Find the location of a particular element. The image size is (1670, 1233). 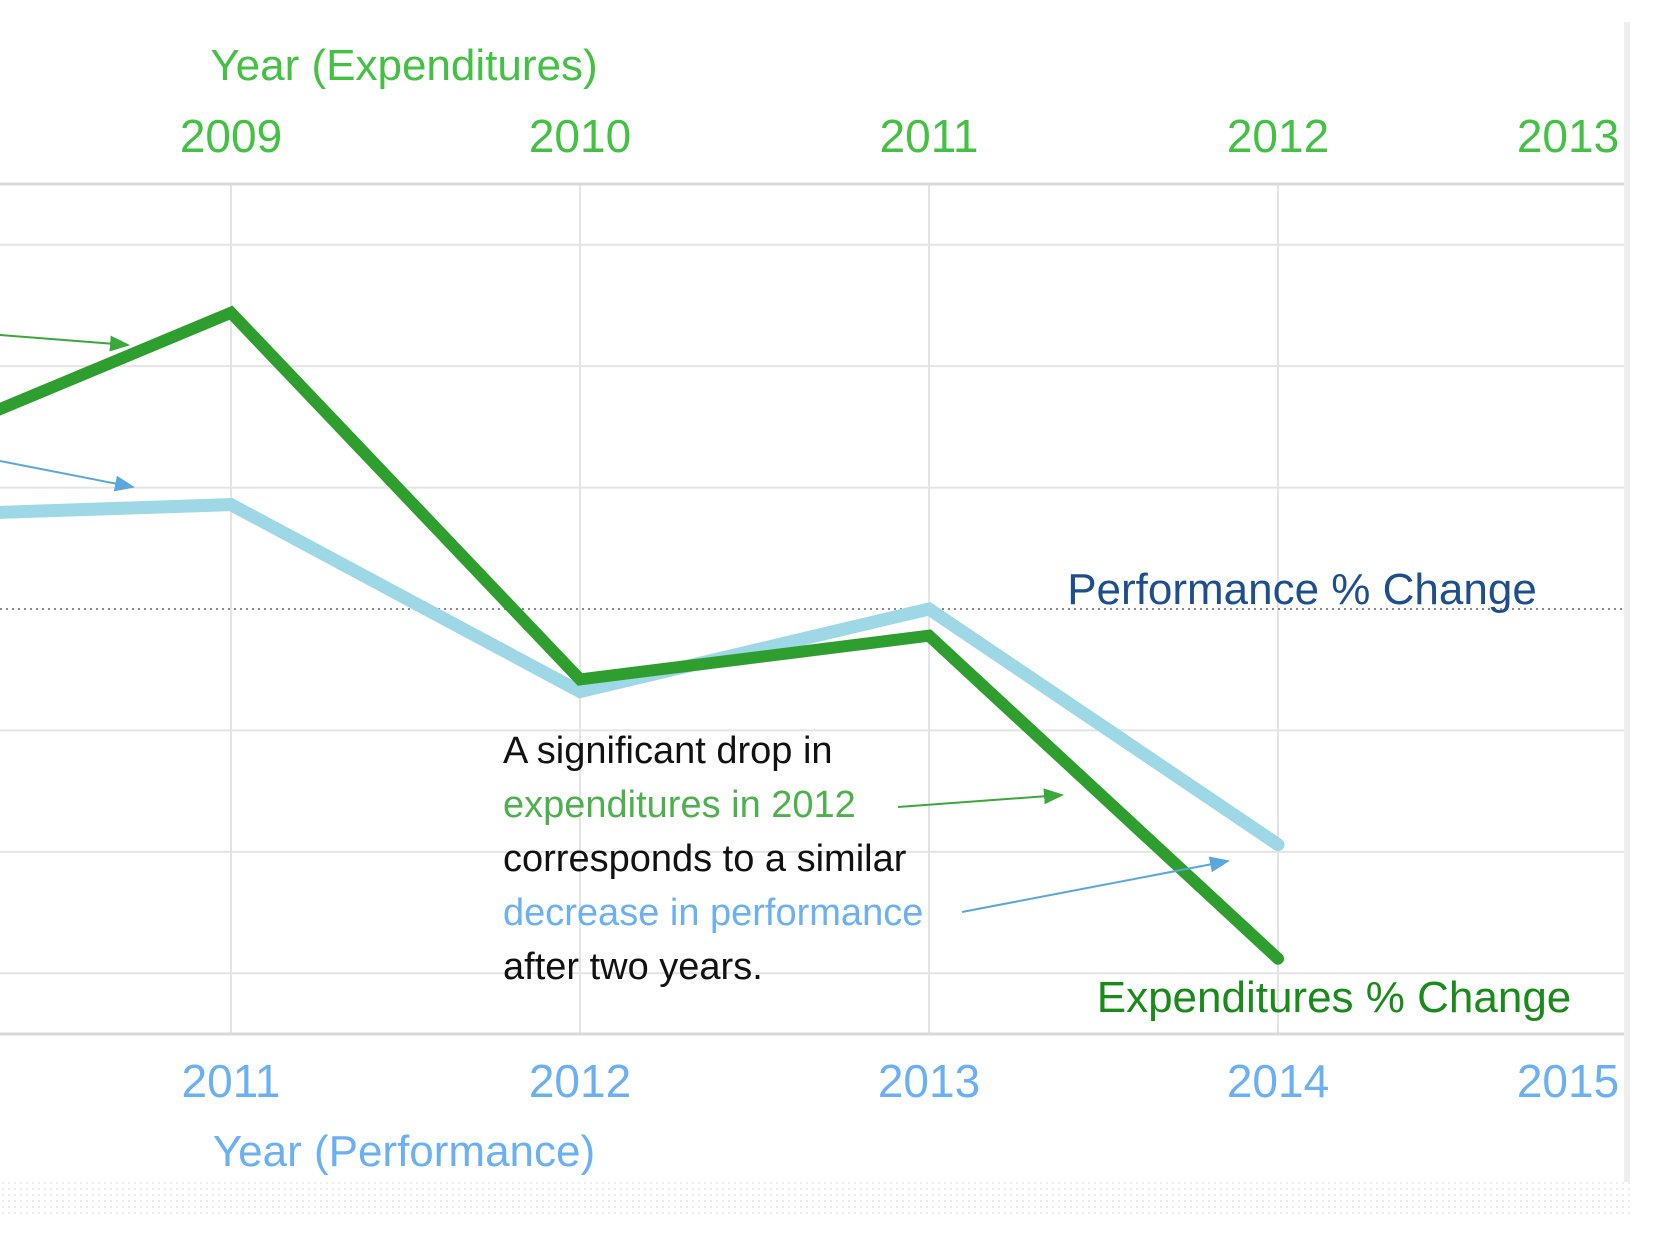

annotation-line: A significant drop in is located at coordinates (668, 751).